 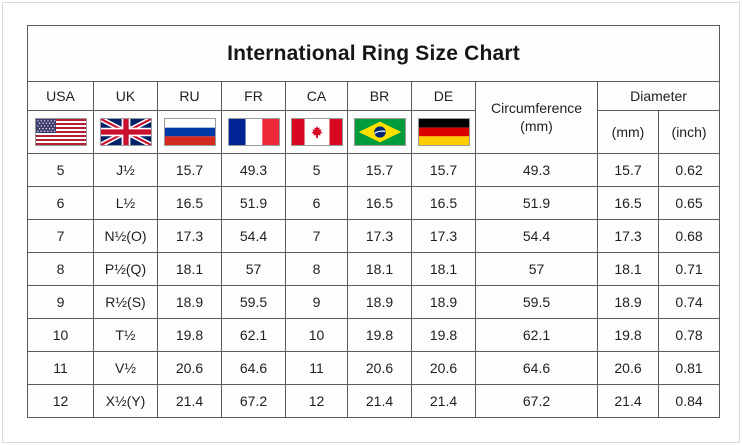 I want to click on table-row: 7 N½(O) 17.3 54.4 7 17.3 17.3 54.4 17.3 0.68, so click(x=374, y=236).